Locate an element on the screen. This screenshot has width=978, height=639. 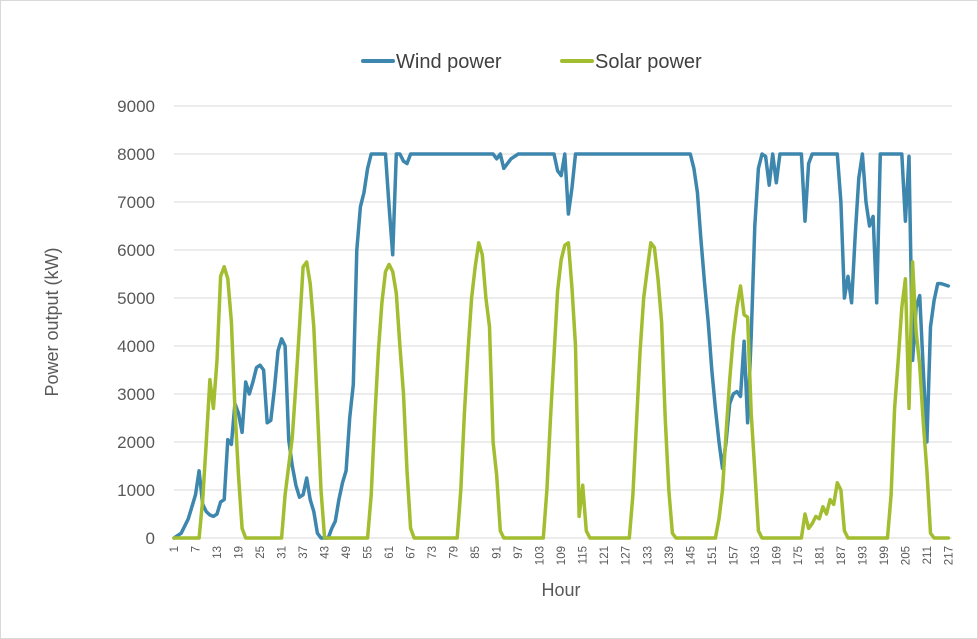
y-tick-label: 5000 is located at coordinates (136, 298).